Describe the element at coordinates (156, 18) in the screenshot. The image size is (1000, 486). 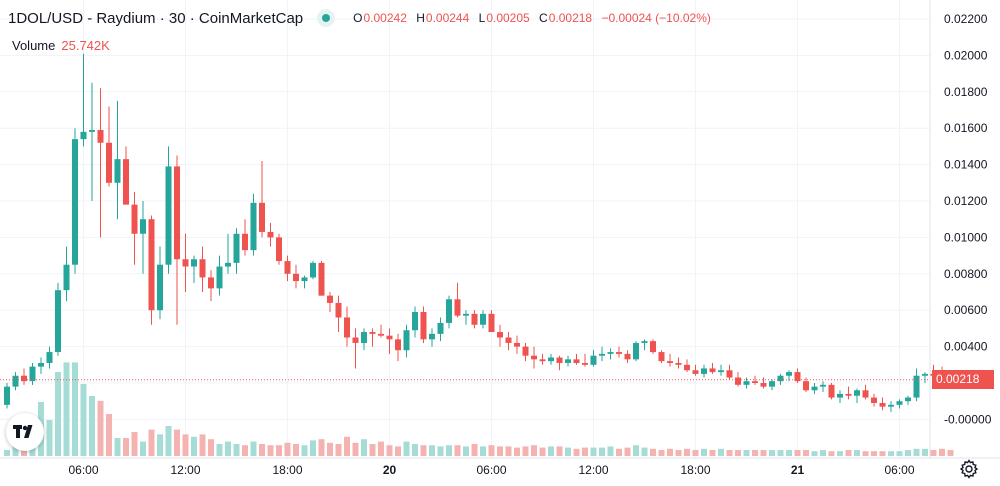
I see `symbol-title: 1DOL/USD - Raydium · 30 · CoinMarketCap` at that location.